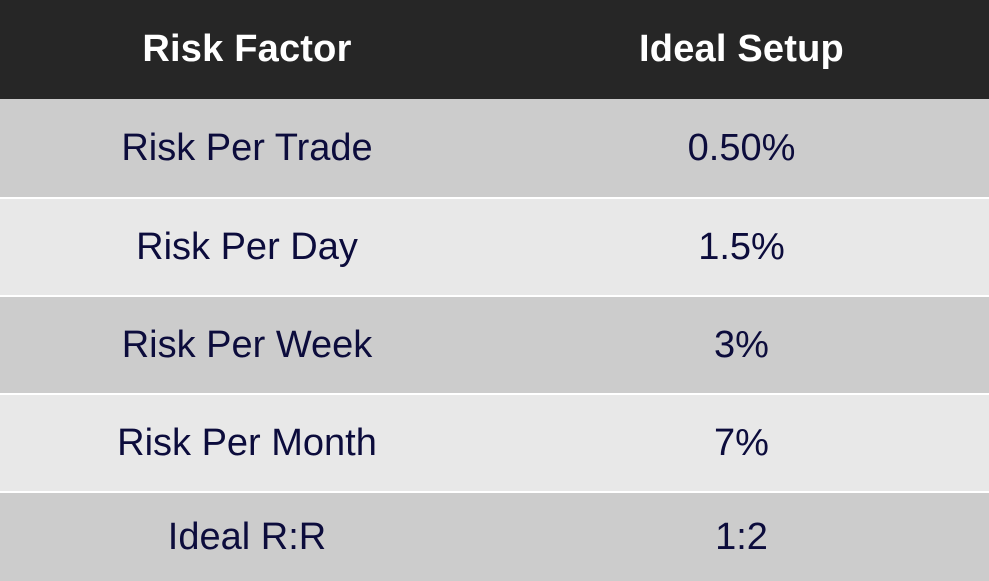 This screenshot has width=989, height=581. Describe the element at coordinates (741, 147) in the screenshot. I see `ideal-setup-cell: 0.50%` at that location.